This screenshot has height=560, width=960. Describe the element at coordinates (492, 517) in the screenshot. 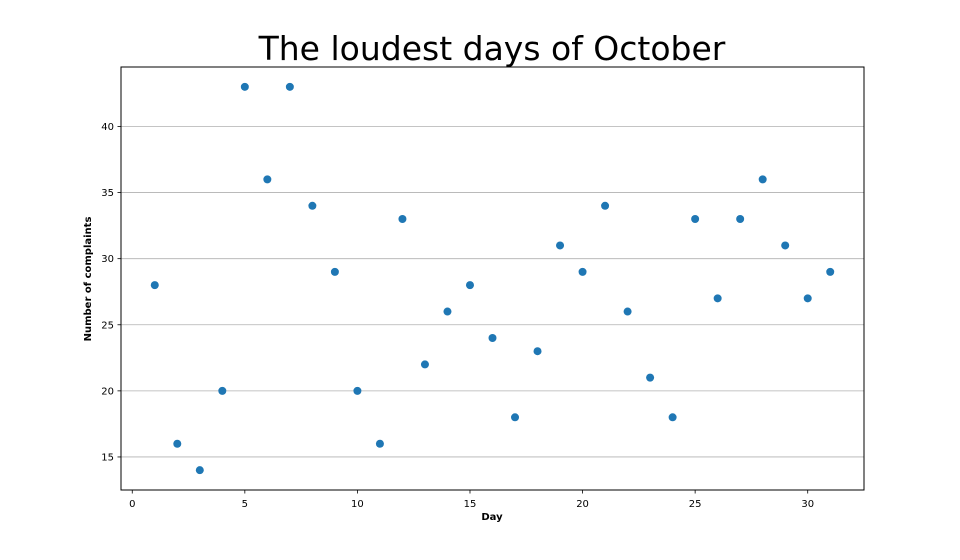

I see `x-axis-label: Day` at that location.